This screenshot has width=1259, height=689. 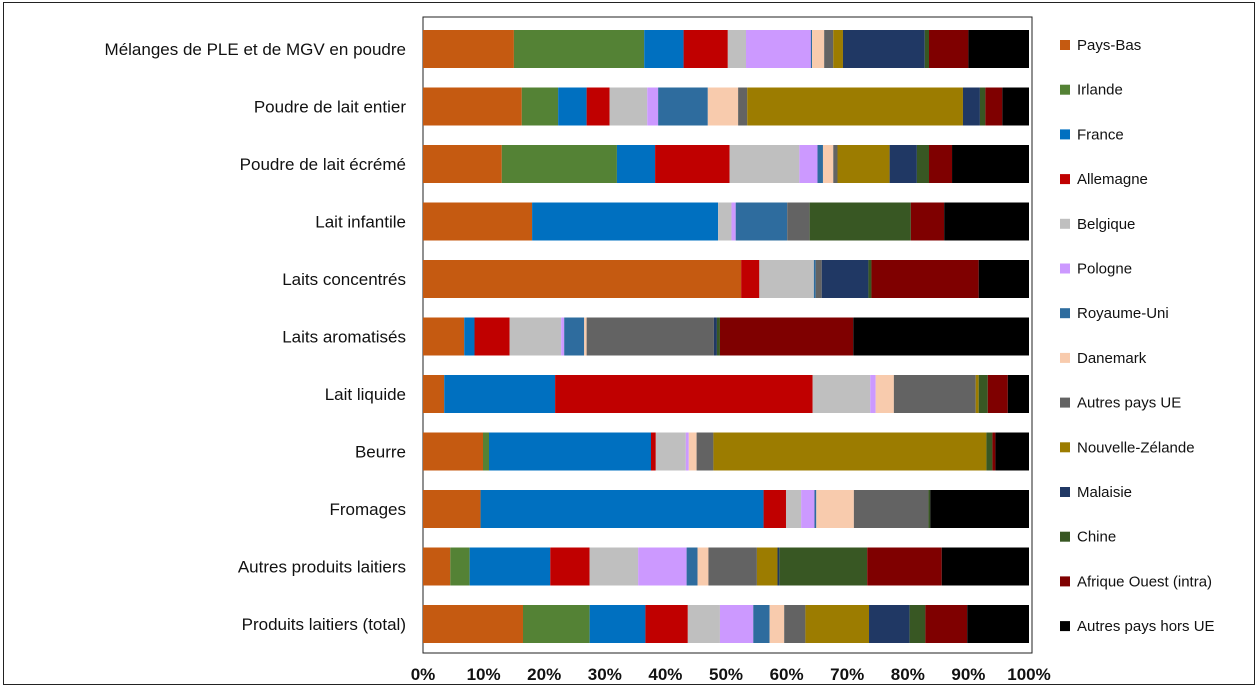 I want to click on legend-entry: Allemagne, so click(x=1112, y=179).